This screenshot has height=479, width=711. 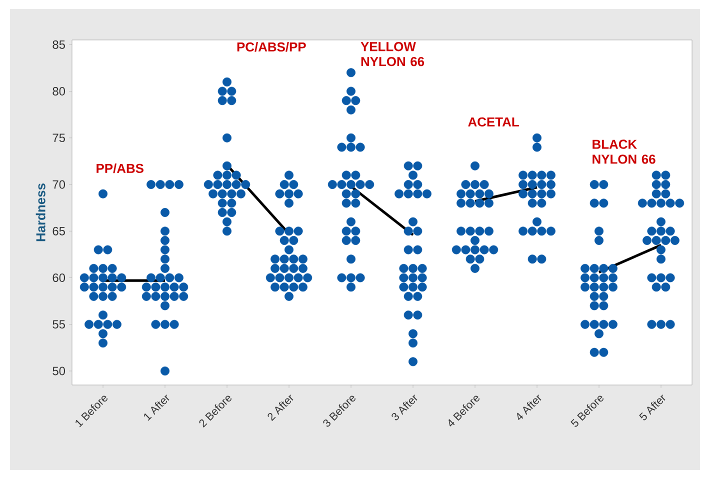 What do you see at coordinates (624, 152) in the screenshot?
I see `annotation: BLACK NYLON 66` at bounding box center [624, 152].